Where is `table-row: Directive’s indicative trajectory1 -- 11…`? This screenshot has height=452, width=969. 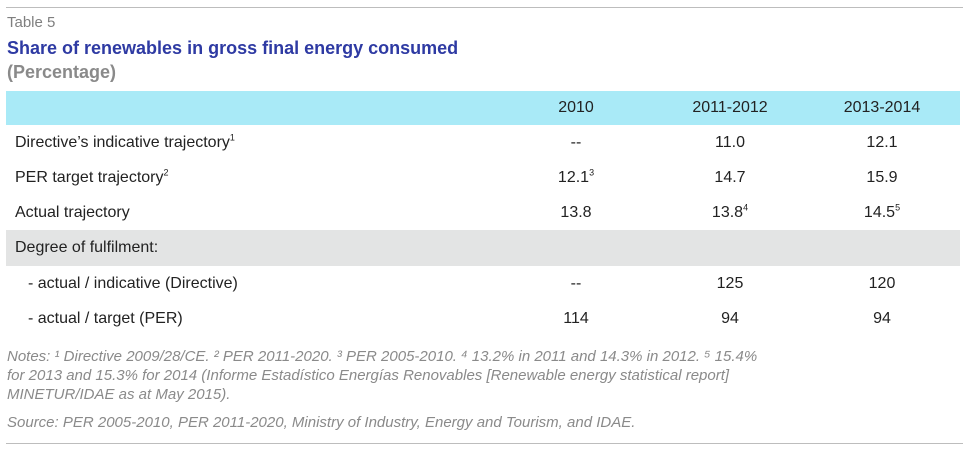 table-row: Directive’s indicative trajectory1 -- 11… is located at coordinates (483, 142).